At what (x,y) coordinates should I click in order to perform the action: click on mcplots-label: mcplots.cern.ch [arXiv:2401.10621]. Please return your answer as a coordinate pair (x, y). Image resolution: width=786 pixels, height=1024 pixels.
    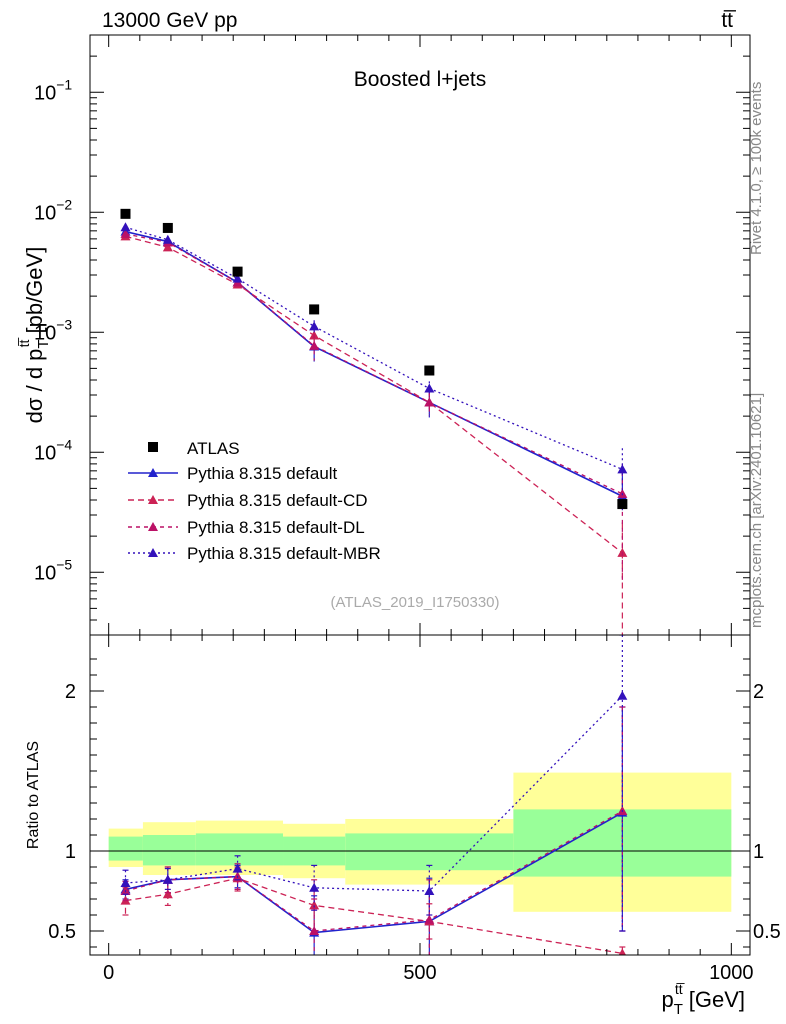
    Looking at the image, I should click on (756, 510).